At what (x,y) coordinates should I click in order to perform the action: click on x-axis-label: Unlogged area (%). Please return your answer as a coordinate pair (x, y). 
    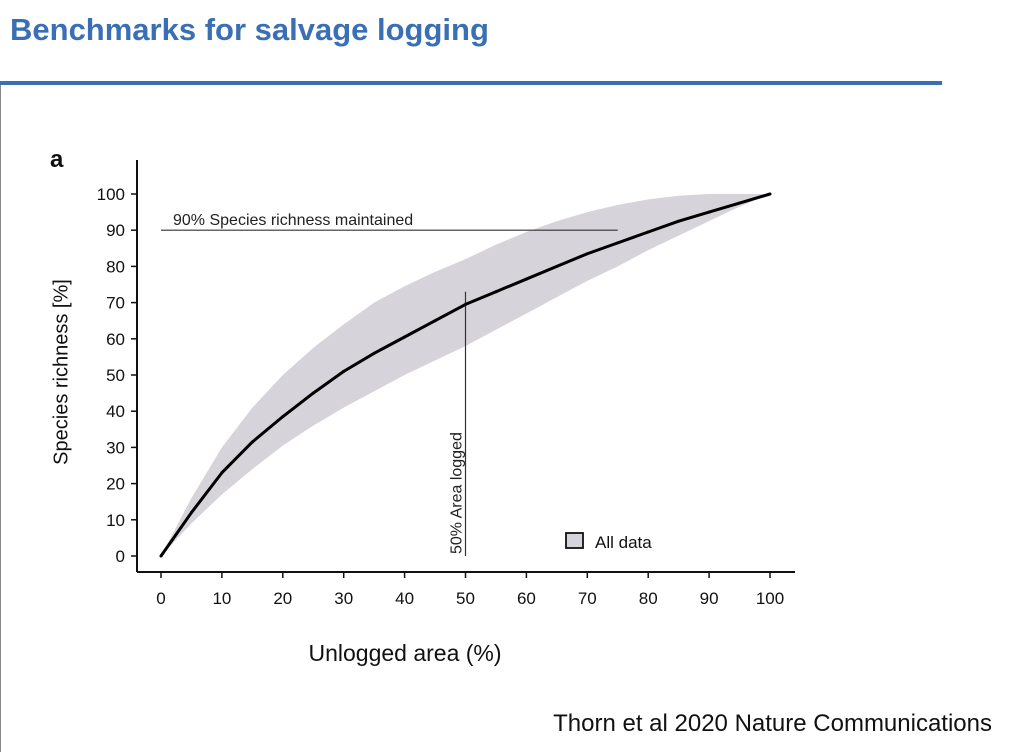
    Looking at the image, I should click on (405, 653).